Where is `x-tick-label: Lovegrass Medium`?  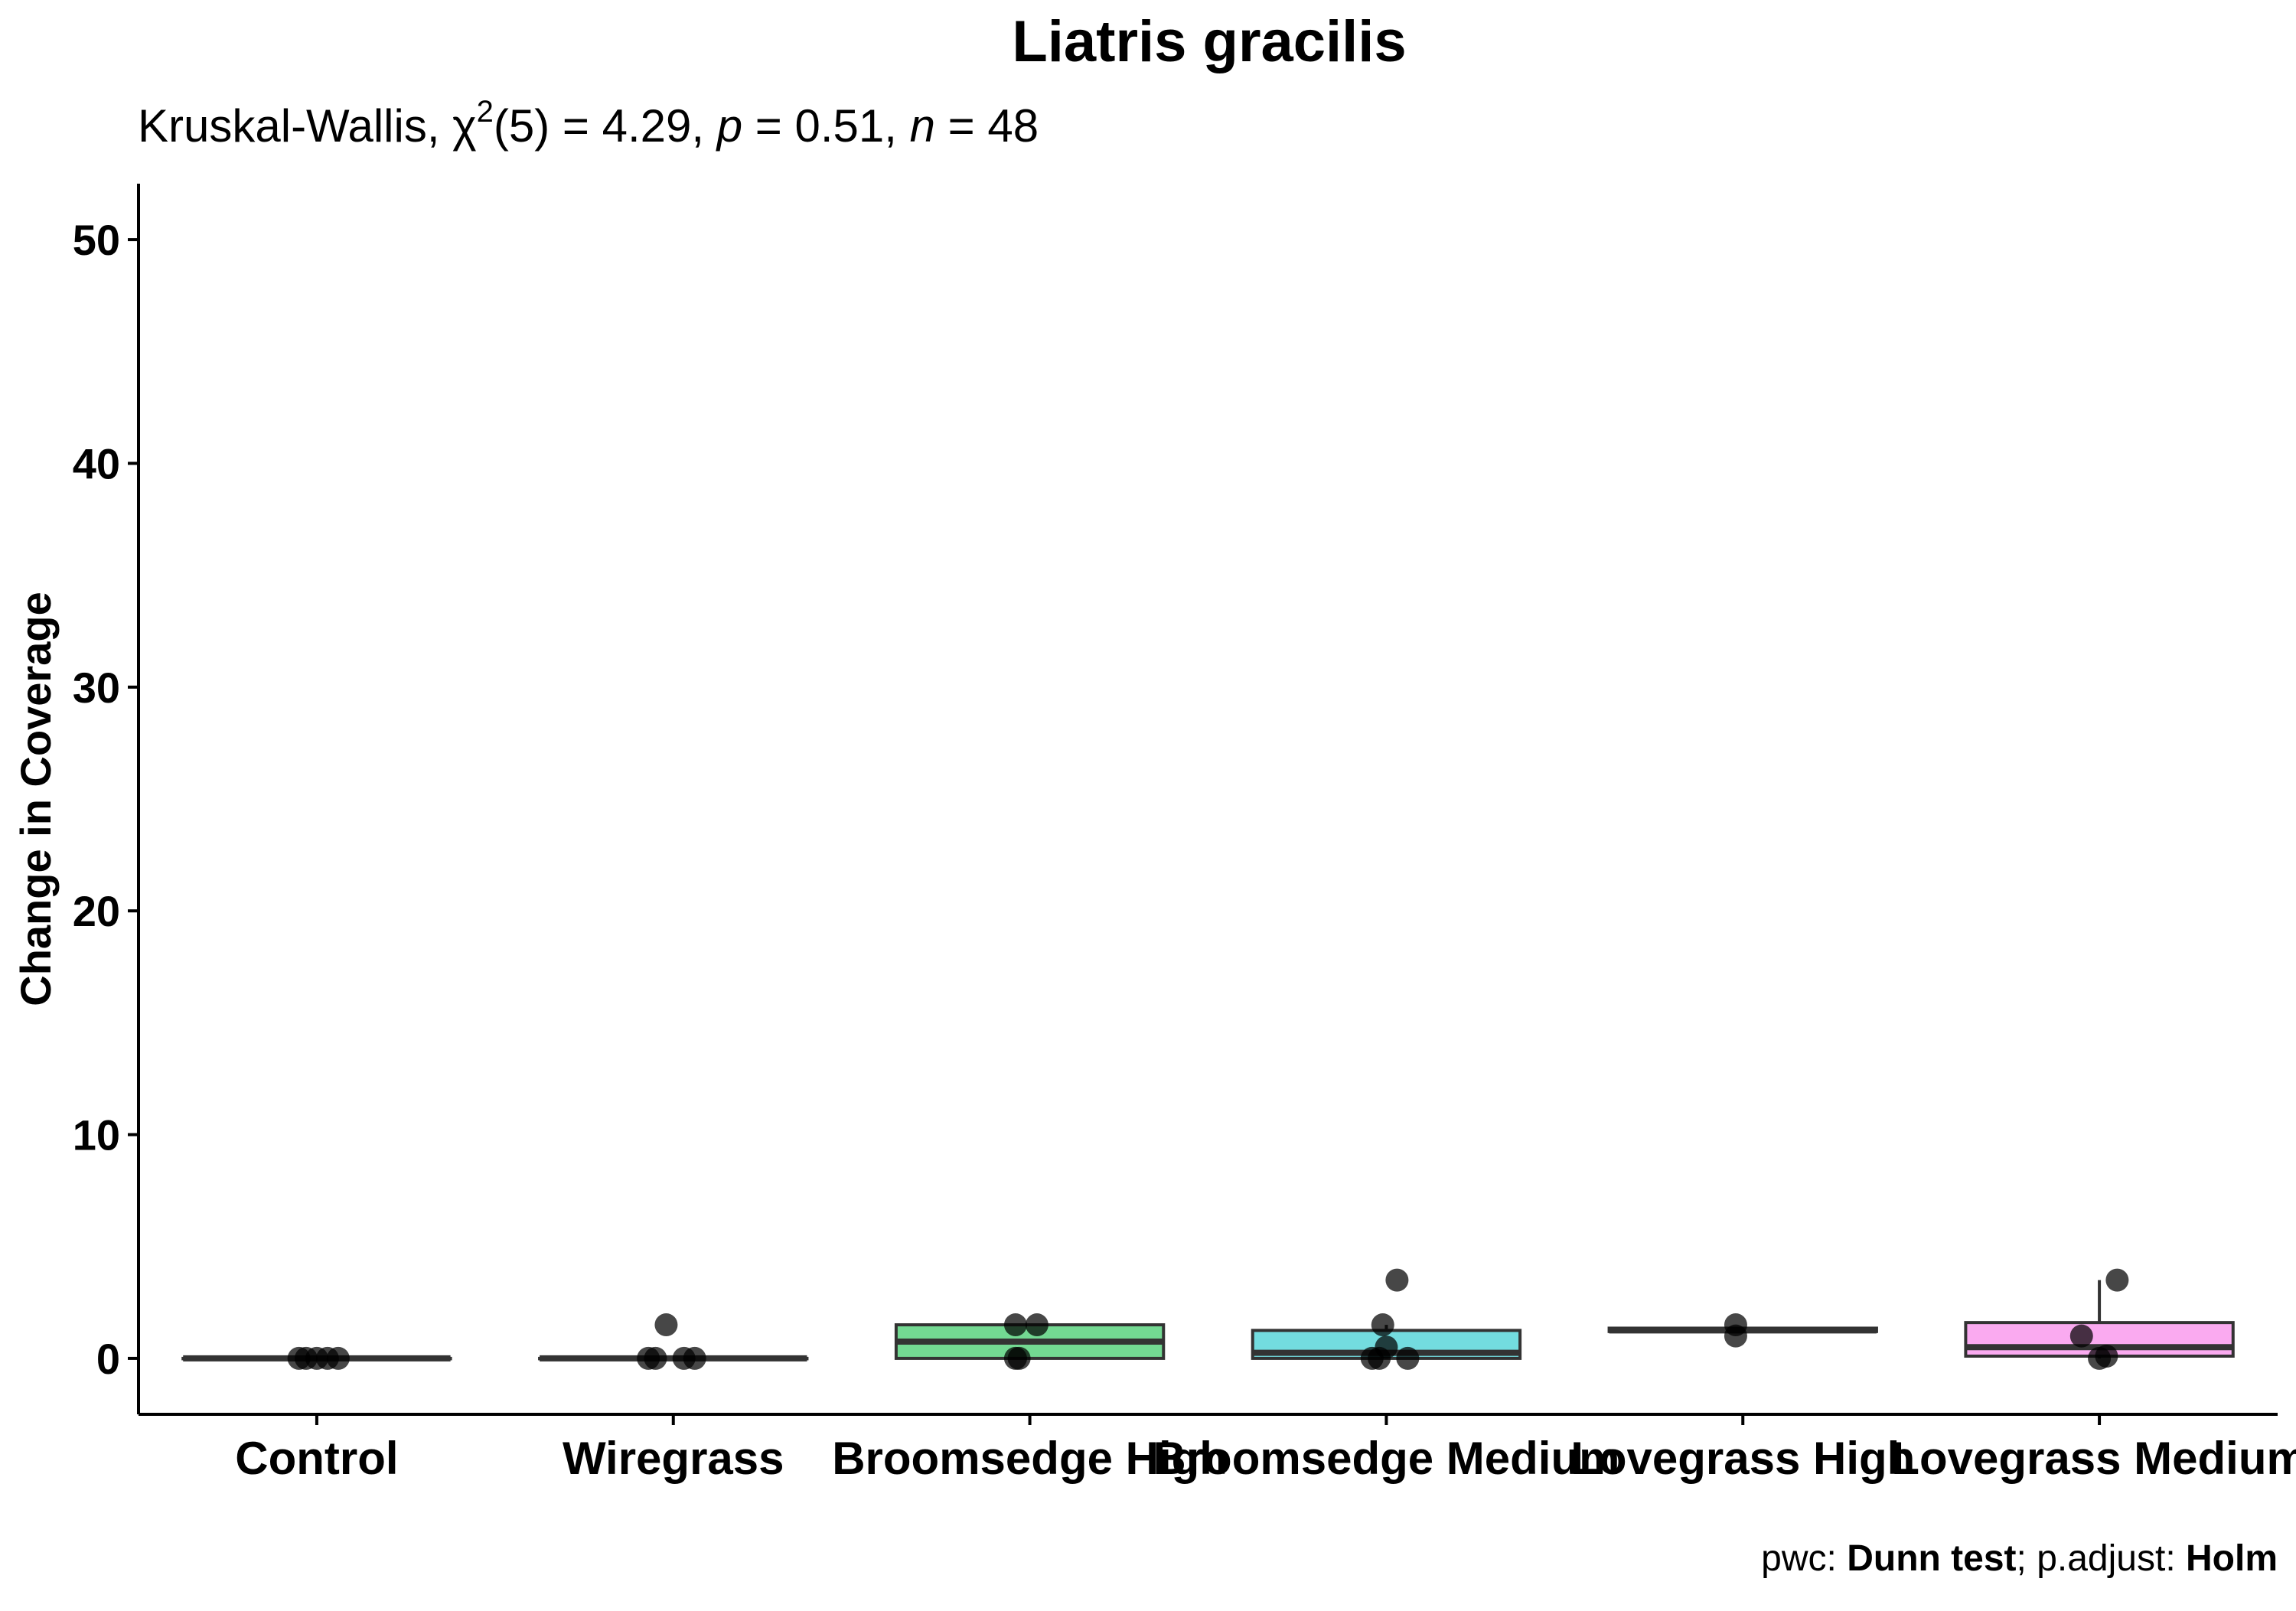 x-tick-label: Lovegrass Medium is located at coordinates (2093, 1458).